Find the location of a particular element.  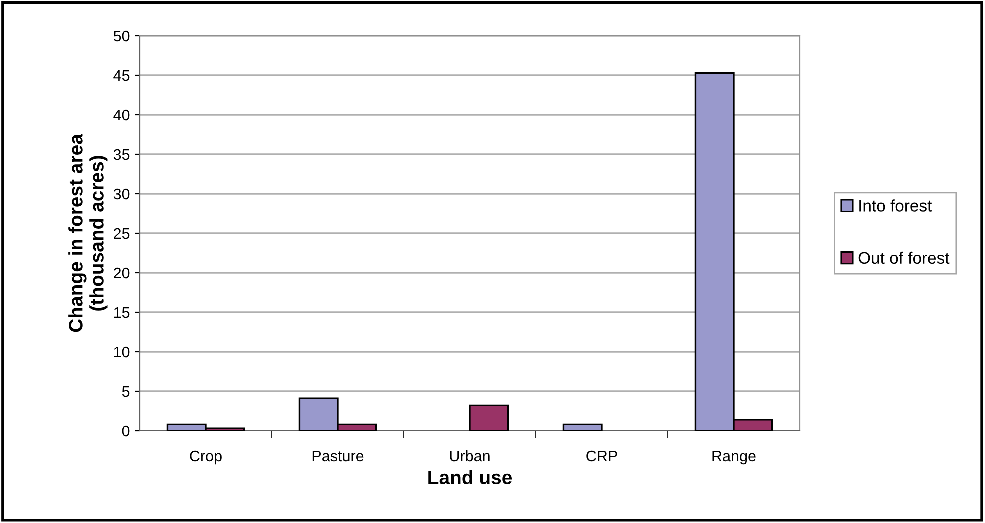

y-tick-label: 45 is located at coordinates (122, 76).